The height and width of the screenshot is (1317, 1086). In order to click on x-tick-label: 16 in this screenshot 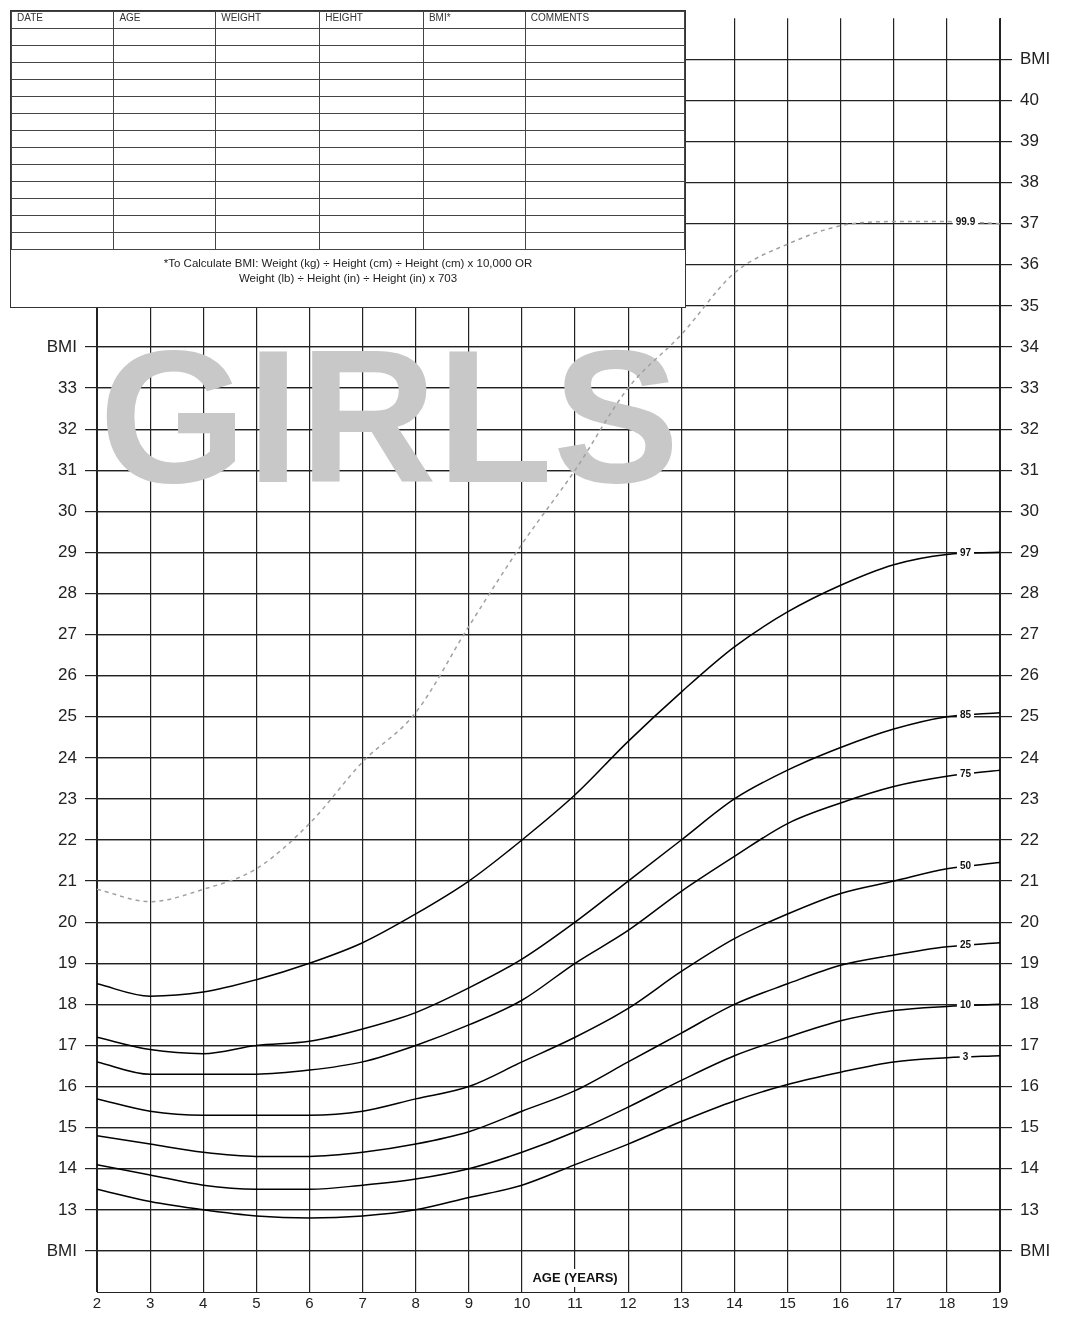, I will do `click(840, 1303)`.